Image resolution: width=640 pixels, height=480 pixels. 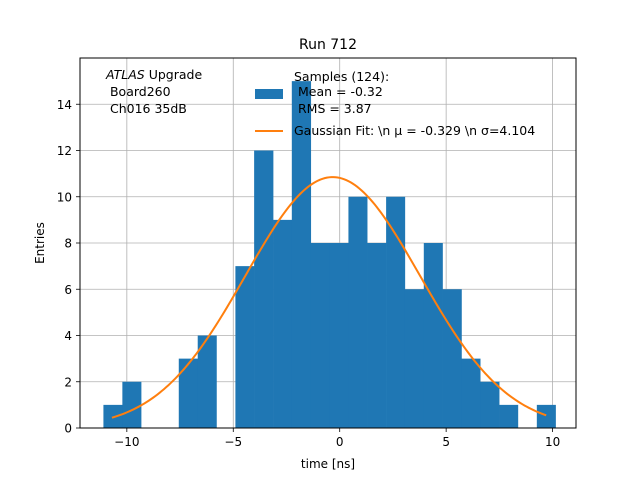 What do you see at coordinates (552, 442) in the screenshot?
I see `x-tick-label: 10` at bounding box center [552, 442].